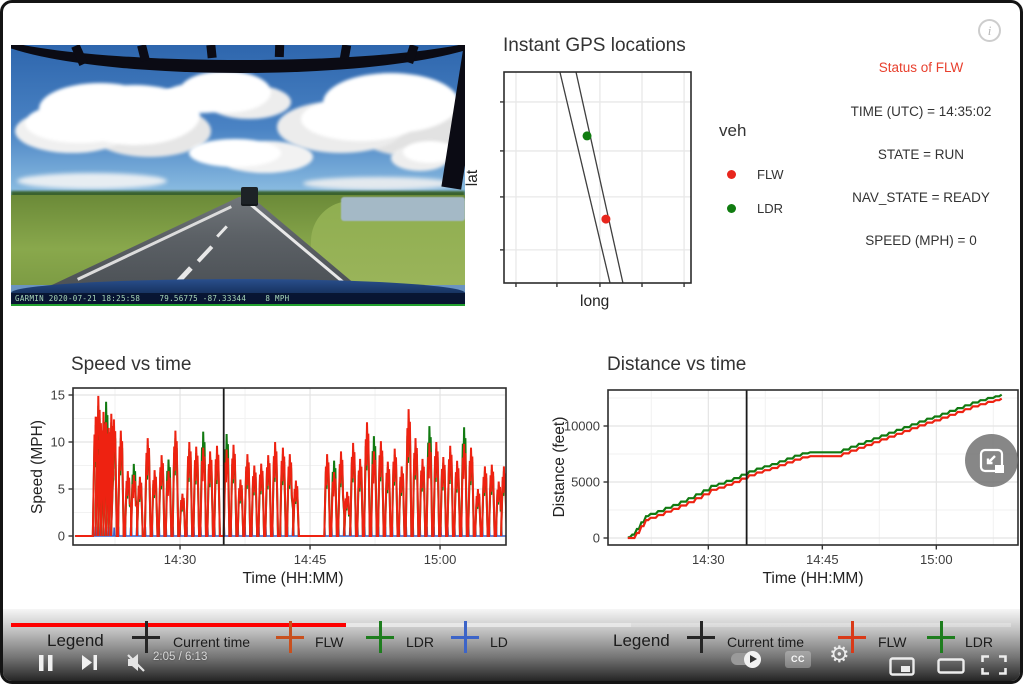  Describe the element at coordinates (731, 208) in the screenshot. I see `ldr-point-icon` at that location.